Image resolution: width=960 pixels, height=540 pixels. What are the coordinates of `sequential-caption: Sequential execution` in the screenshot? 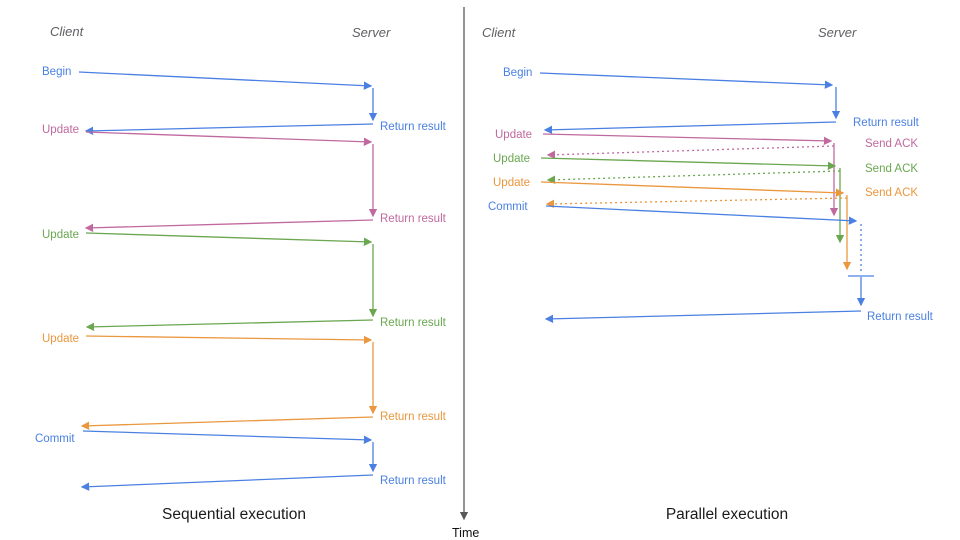 It's located at (234, 514).